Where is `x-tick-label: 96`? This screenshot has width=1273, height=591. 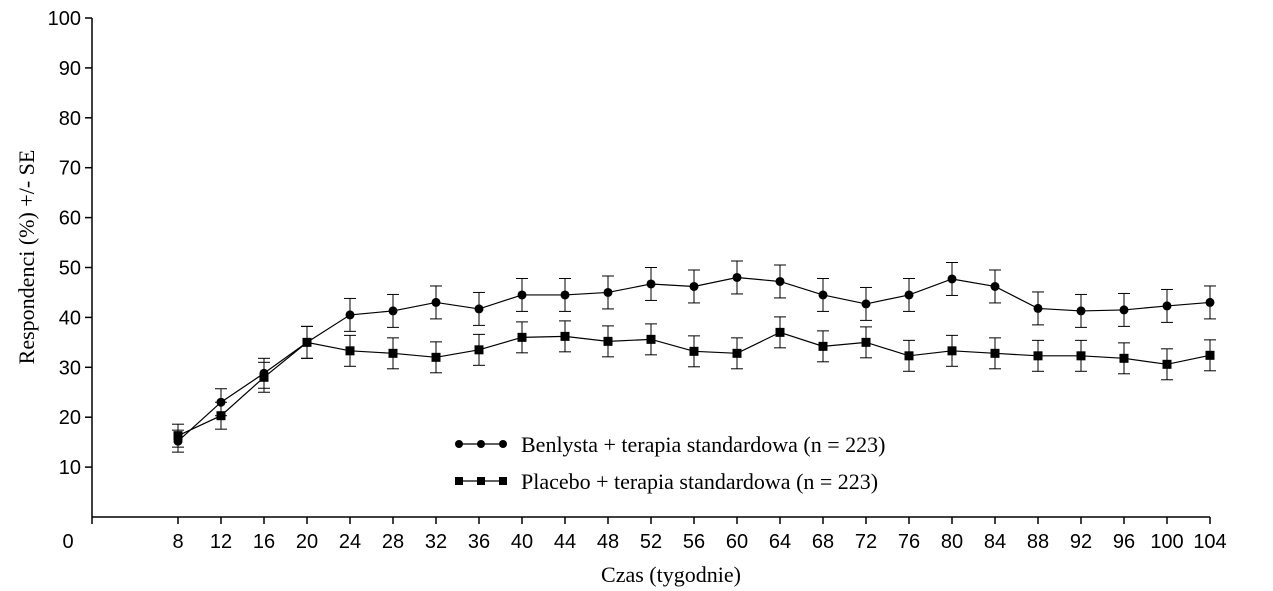 x-tick-label: 96 is located at coordinates (1124, 542).